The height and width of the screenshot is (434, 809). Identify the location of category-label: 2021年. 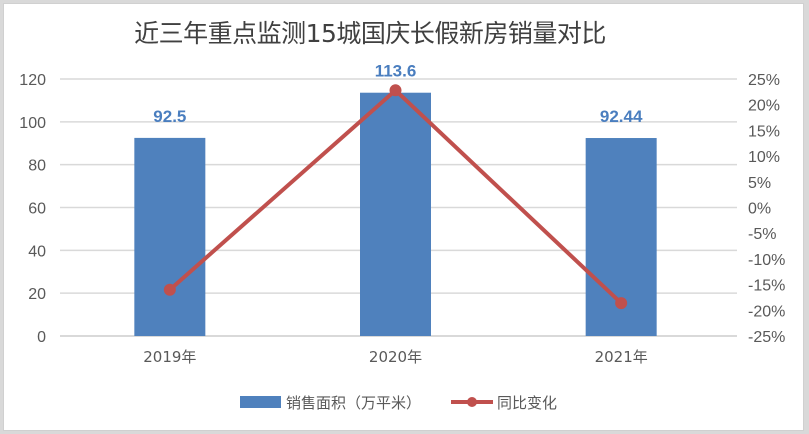
(621, 357).